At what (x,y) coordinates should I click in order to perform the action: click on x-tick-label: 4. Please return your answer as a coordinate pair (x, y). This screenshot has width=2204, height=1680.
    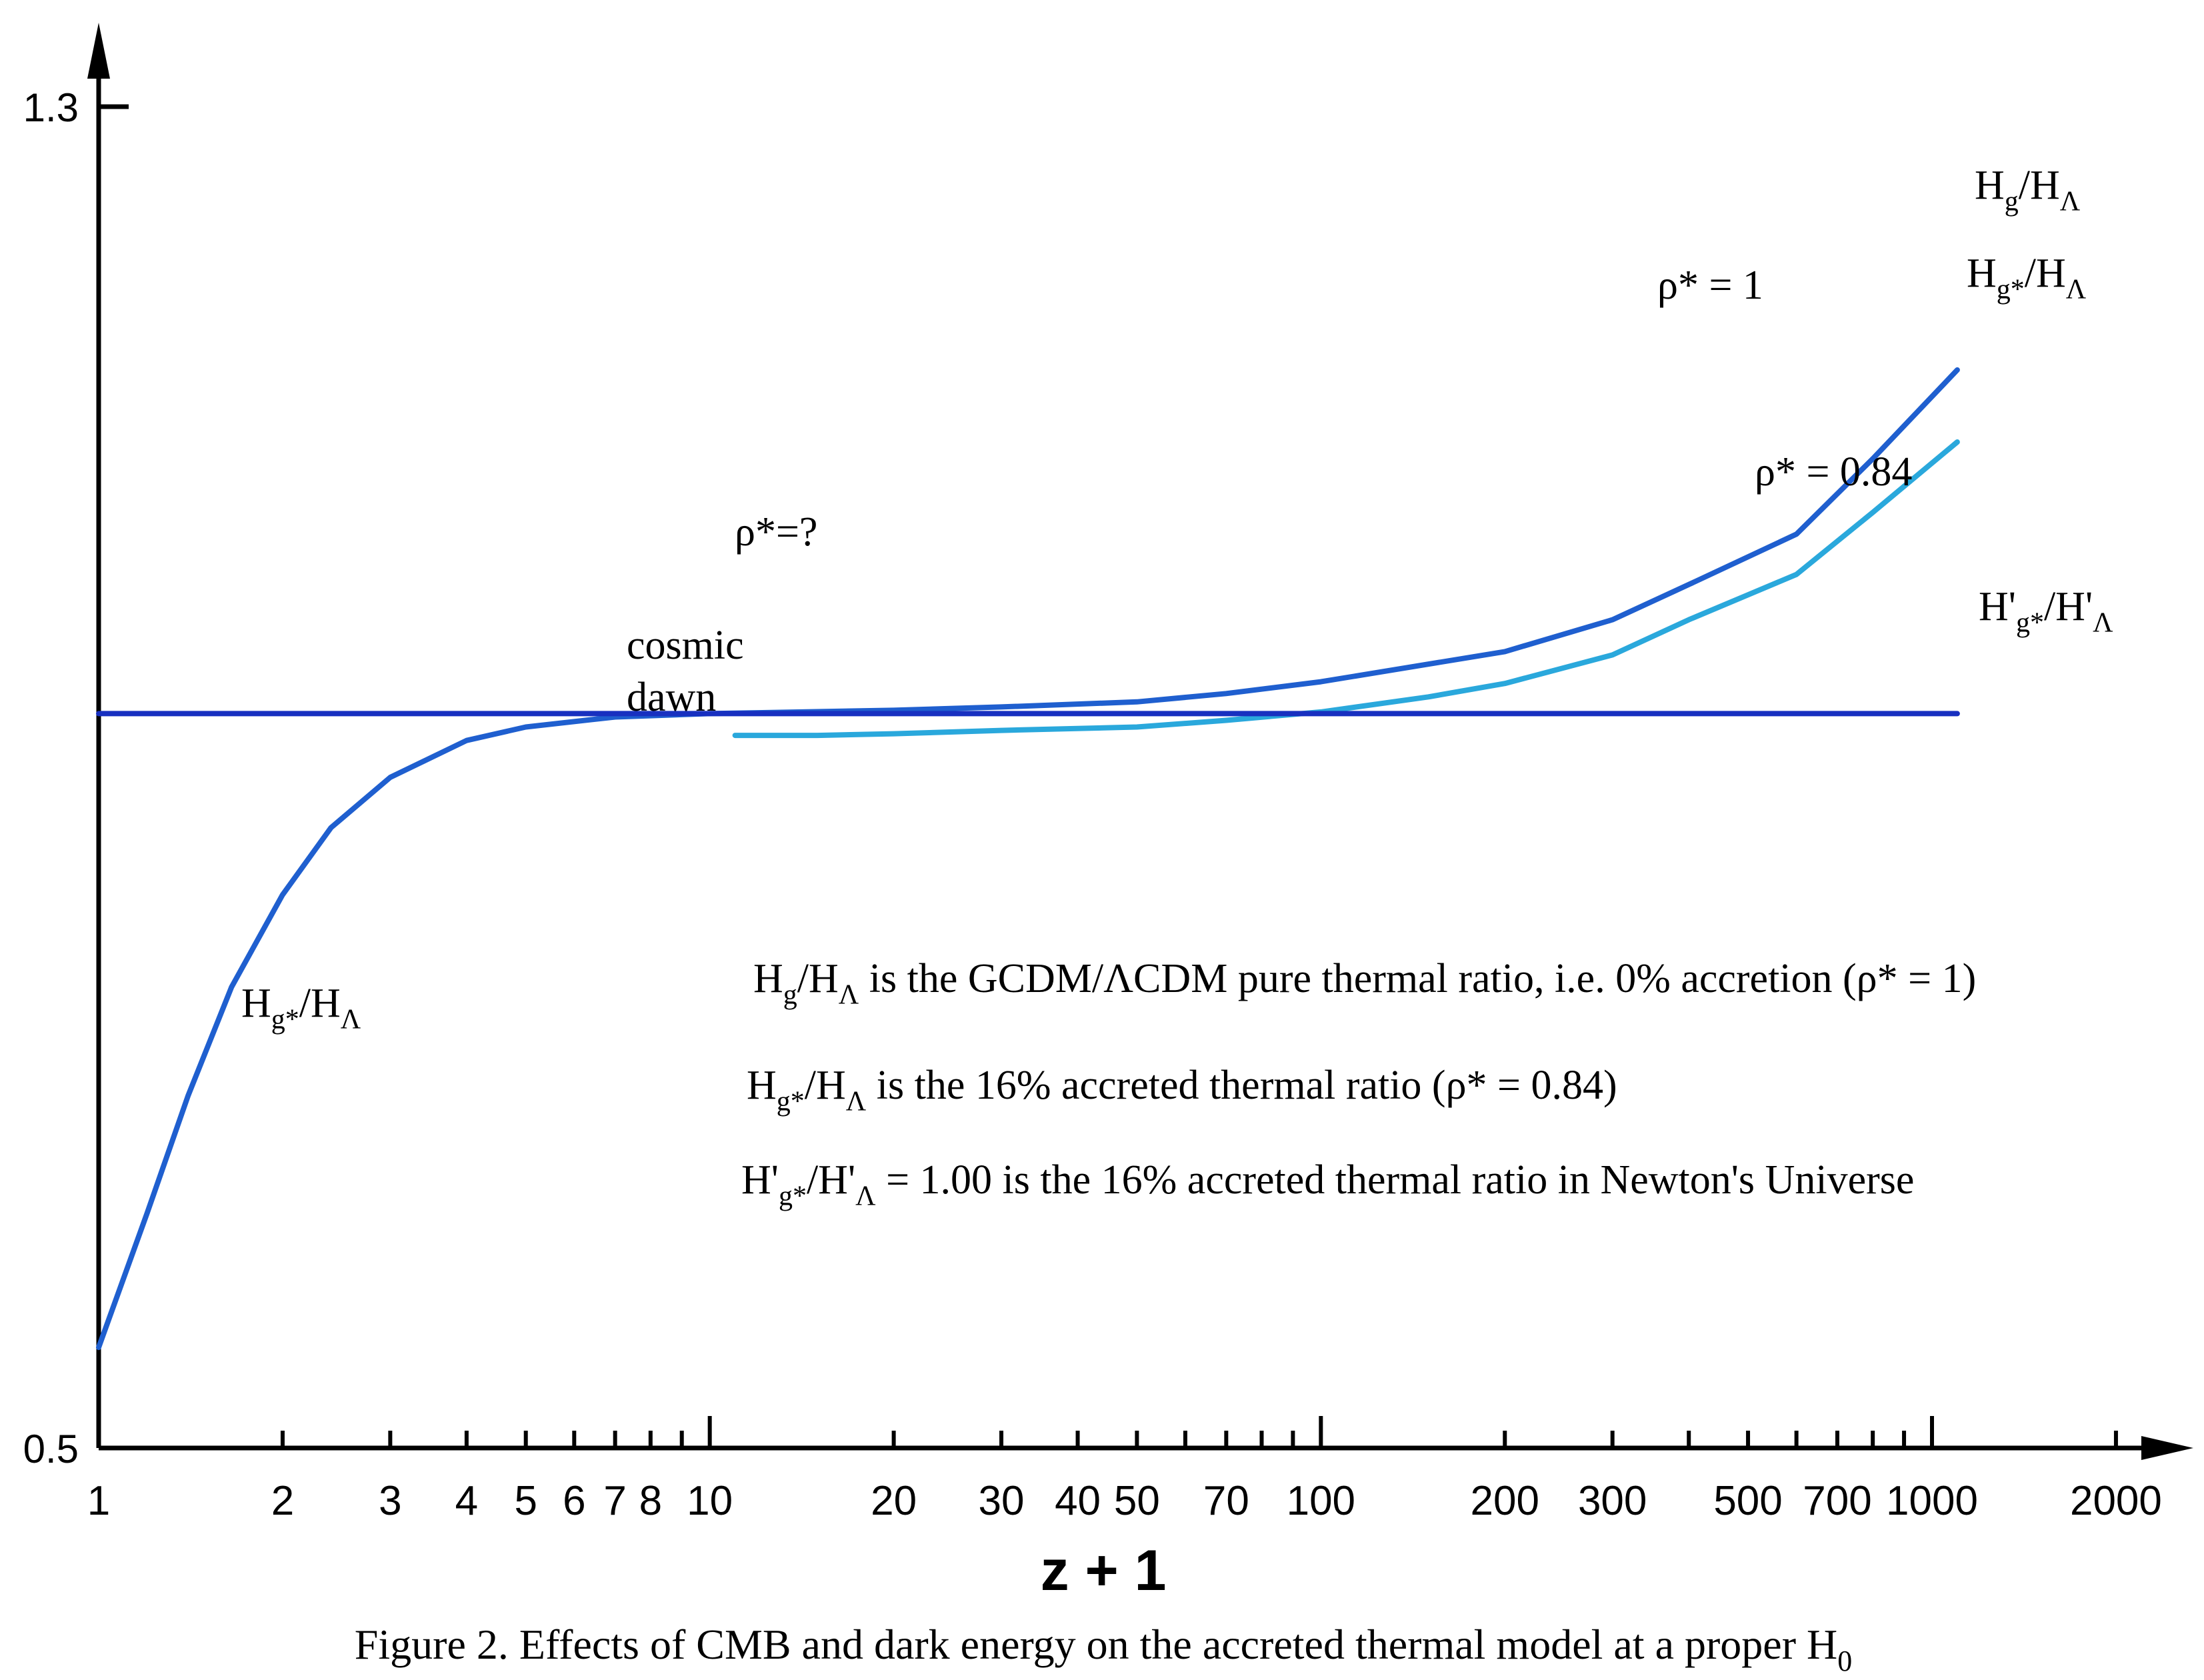
    Looking at the image, I should click on (466, 1501).